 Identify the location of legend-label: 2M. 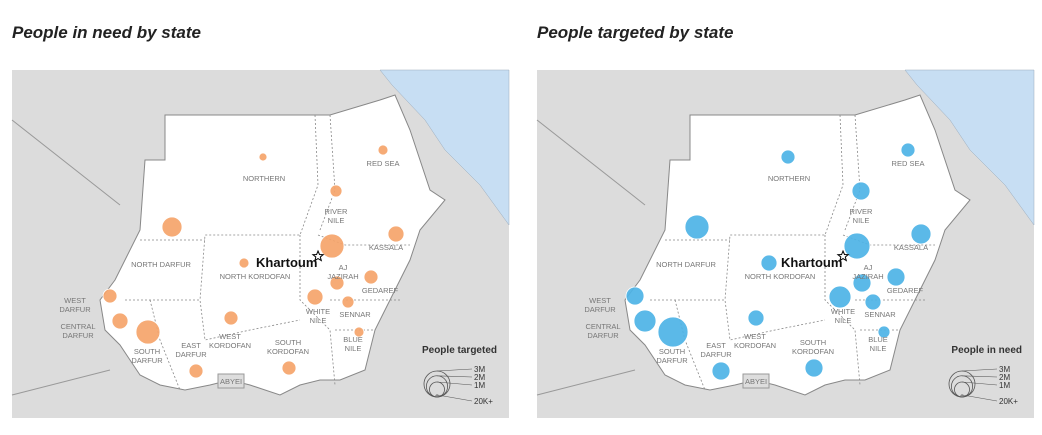
(1004, 377).